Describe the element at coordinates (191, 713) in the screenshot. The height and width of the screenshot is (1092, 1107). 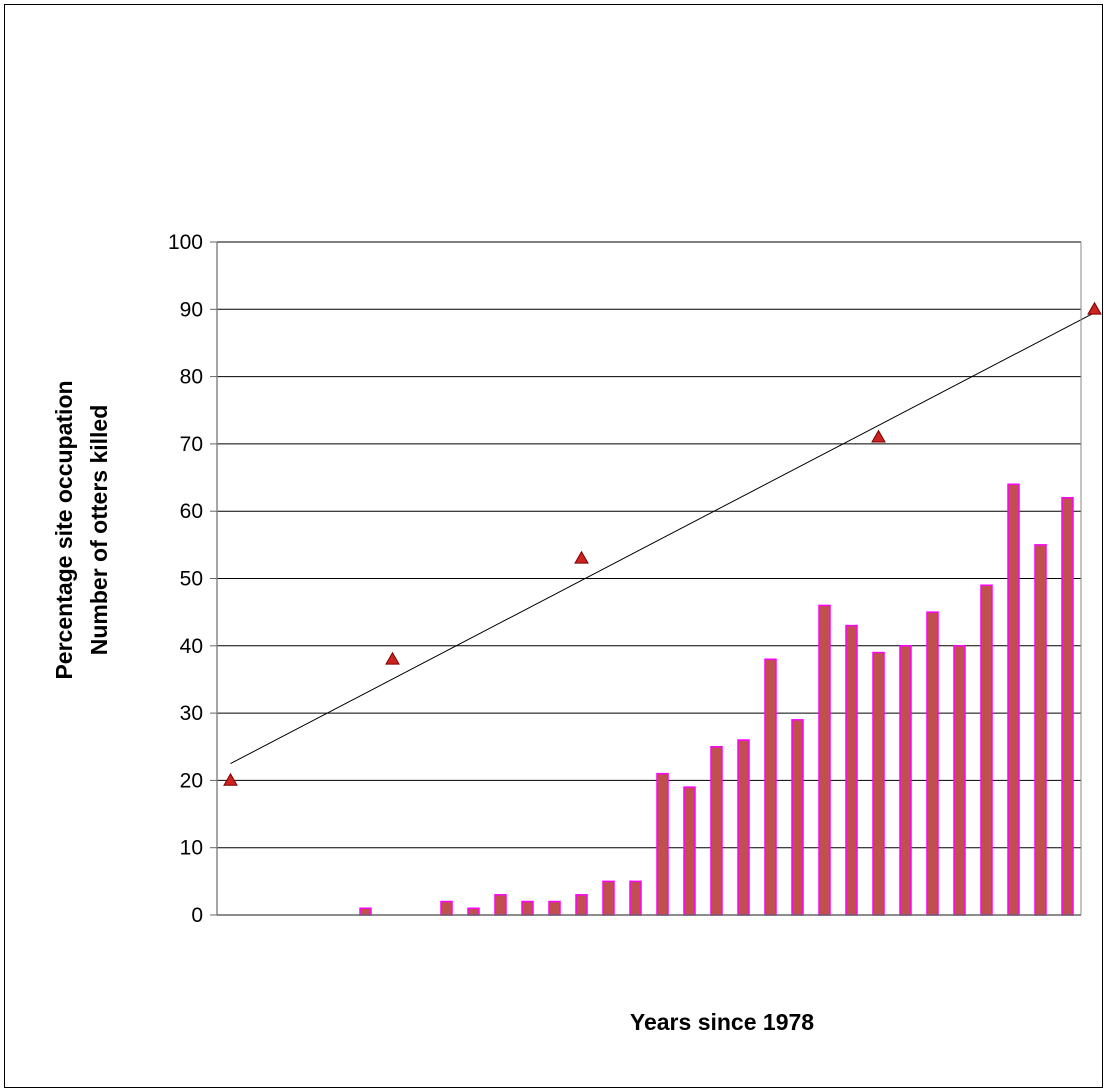
I see `y-tick-label-30: 30` at that location.